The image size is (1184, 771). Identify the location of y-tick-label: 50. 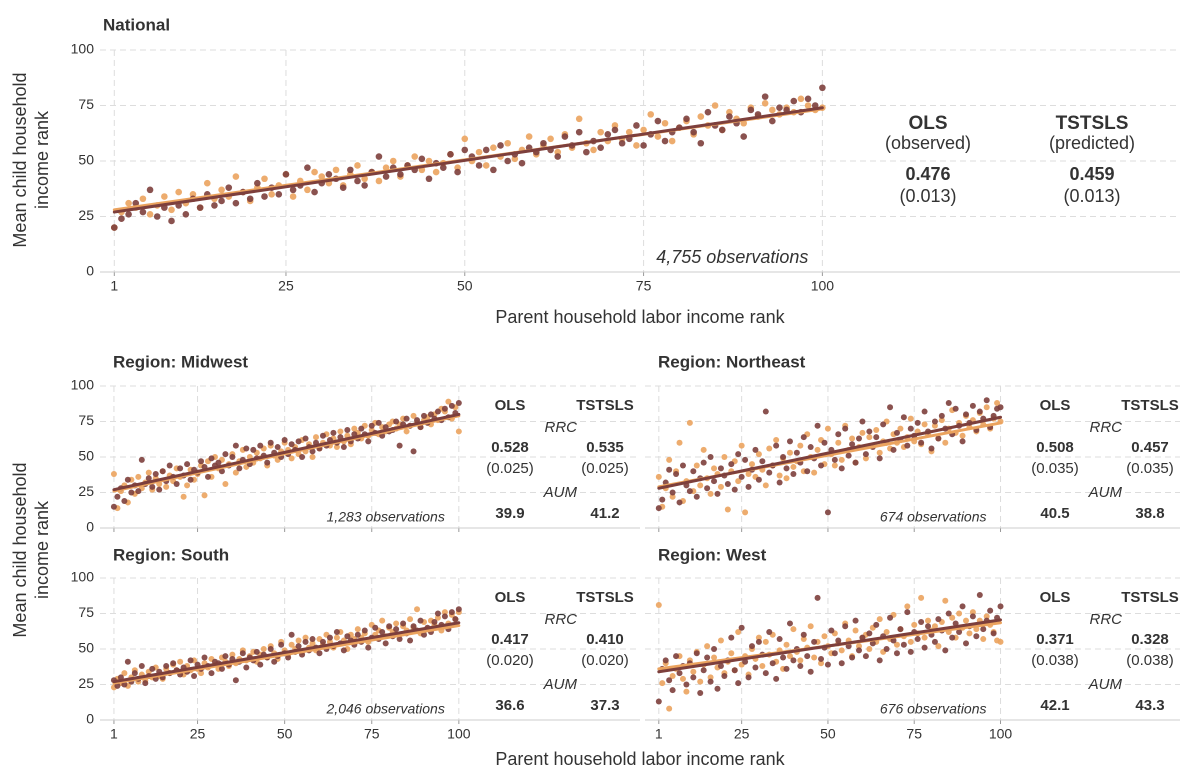
(86, 648).